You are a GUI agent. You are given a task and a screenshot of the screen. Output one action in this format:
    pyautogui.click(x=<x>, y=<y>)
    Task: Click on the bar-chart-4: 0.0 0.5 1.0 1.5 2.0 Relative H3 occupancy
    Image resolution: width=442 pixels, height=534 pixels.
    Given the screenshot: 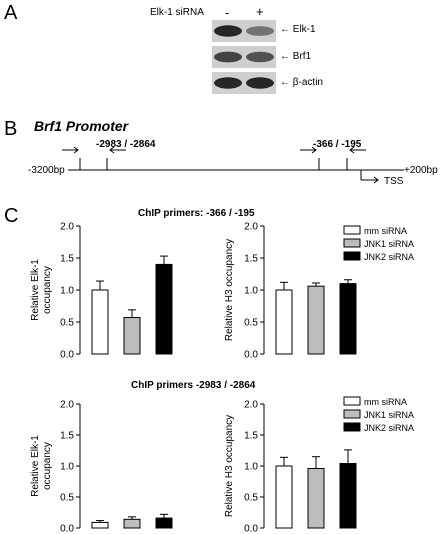 What is the action you would take?
    pyautogui.click(x=290, y=467)
    